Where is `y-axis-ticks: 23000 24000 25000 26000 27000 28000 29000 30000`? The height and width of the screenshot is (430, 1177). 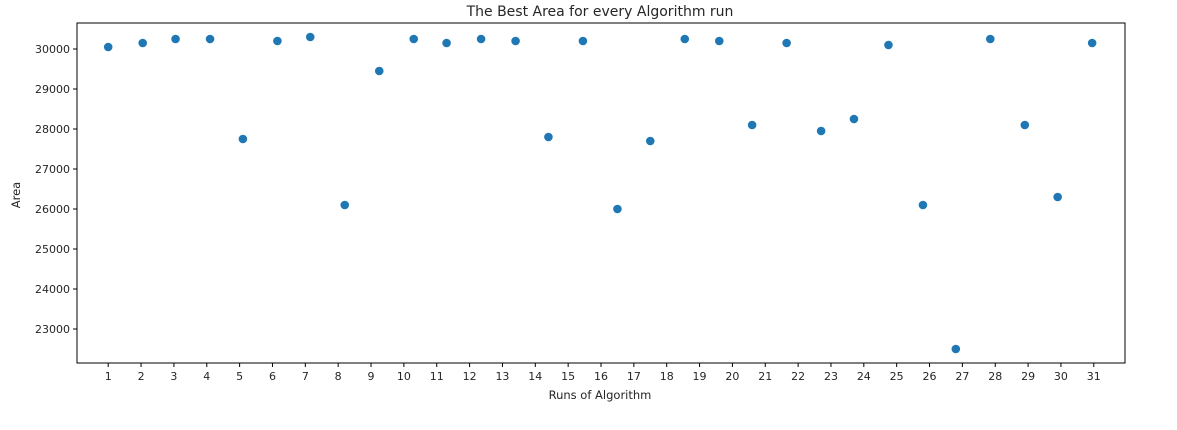 y-axis-ticks: 23000 24000 25000 26000 27000 28000 29000 30000 is located at coordinates (56, 189).